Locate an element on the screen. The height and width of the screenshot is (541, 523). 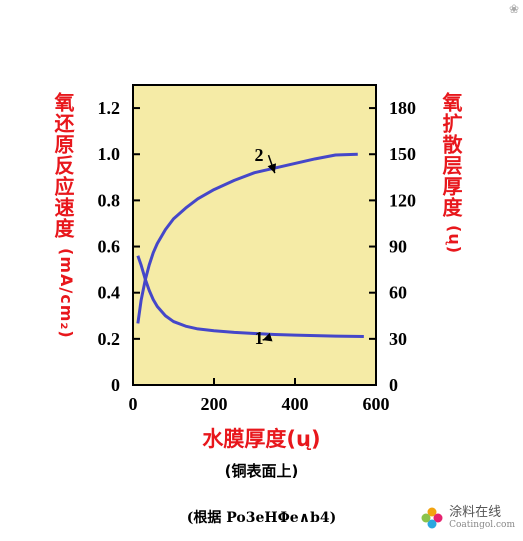
x-tick-label: 400 is located at coordinates (295, 404).